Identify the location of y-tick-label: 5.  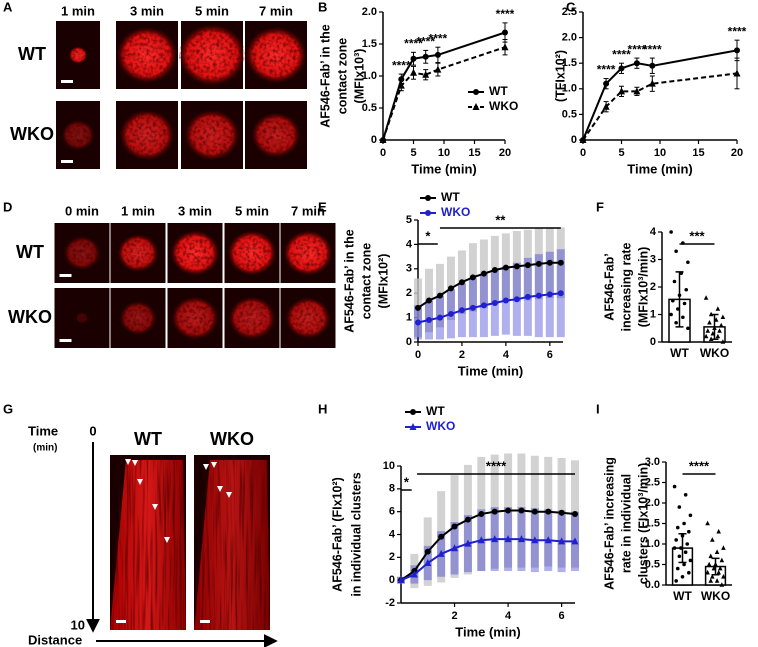
(409, 220).